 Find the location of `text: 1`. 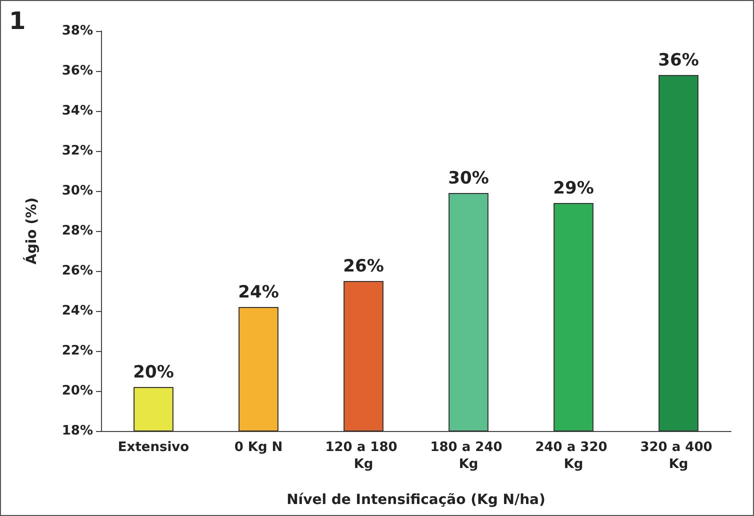

text: 1 is located at coordinates (17, 21).